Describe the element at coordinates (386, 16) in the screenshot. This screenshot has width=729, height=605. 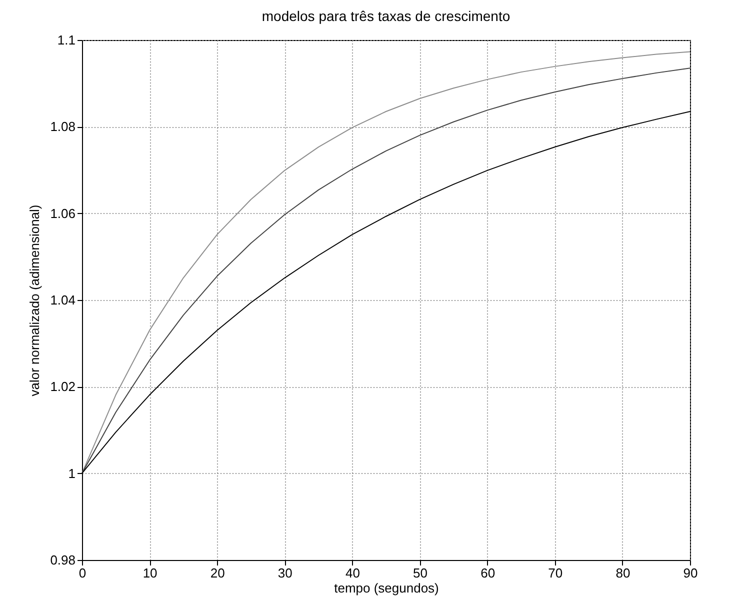
I see `chart-title: modelos para três taxas de crescimento` at that location.